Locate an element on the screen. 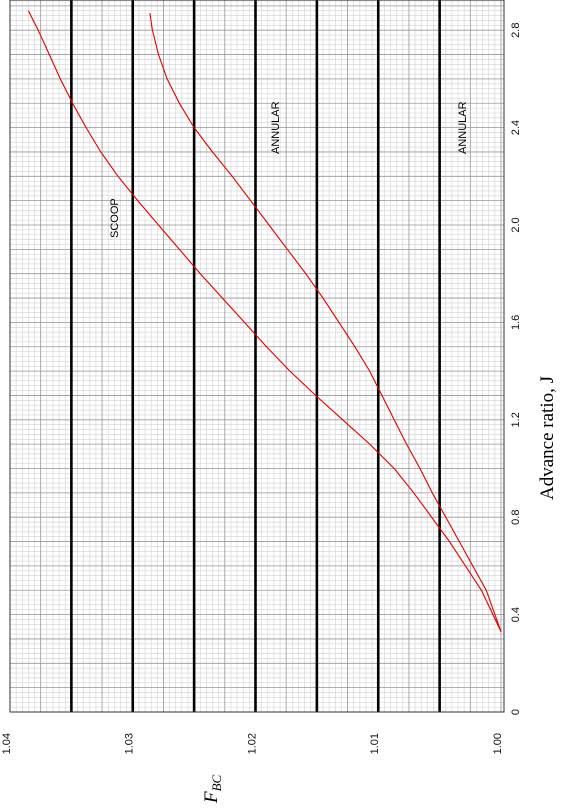 This screenshot has width=564, height=810. y-axis-title: FBC is located at coordinates (212, 789).